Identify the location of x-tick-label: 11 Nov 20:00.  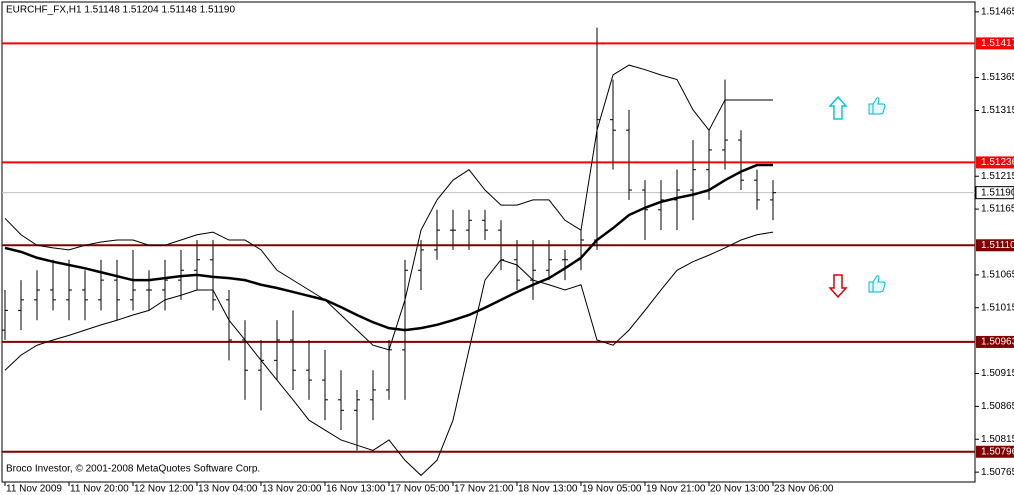
(99, 489).